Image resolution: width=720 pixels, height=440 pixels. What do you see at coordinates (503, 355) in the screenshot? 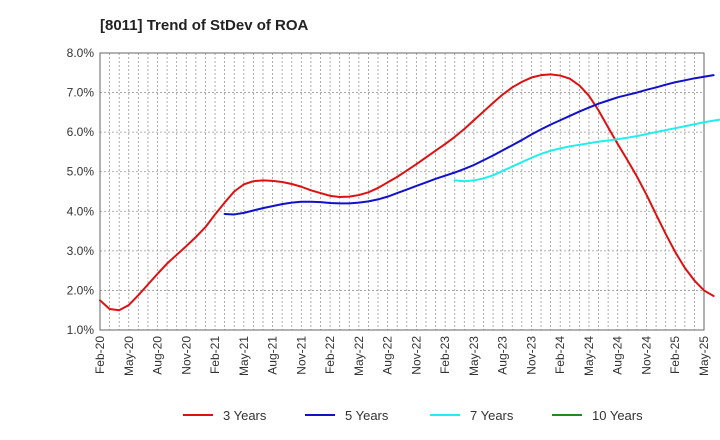
I see `x-tick-label: Aug-23` at bounding box center [503, 355].